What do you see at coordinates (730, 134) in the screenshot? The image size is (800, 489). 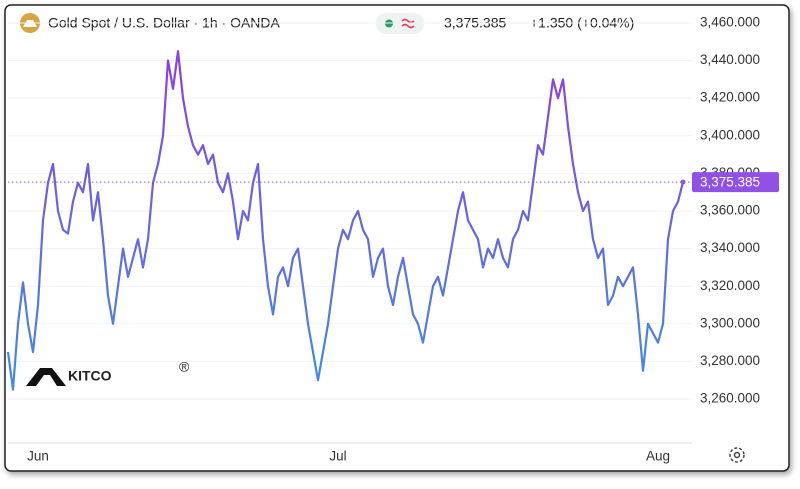 I see `y-tick-label: 3,400.000` at bounding box center [730, 134].